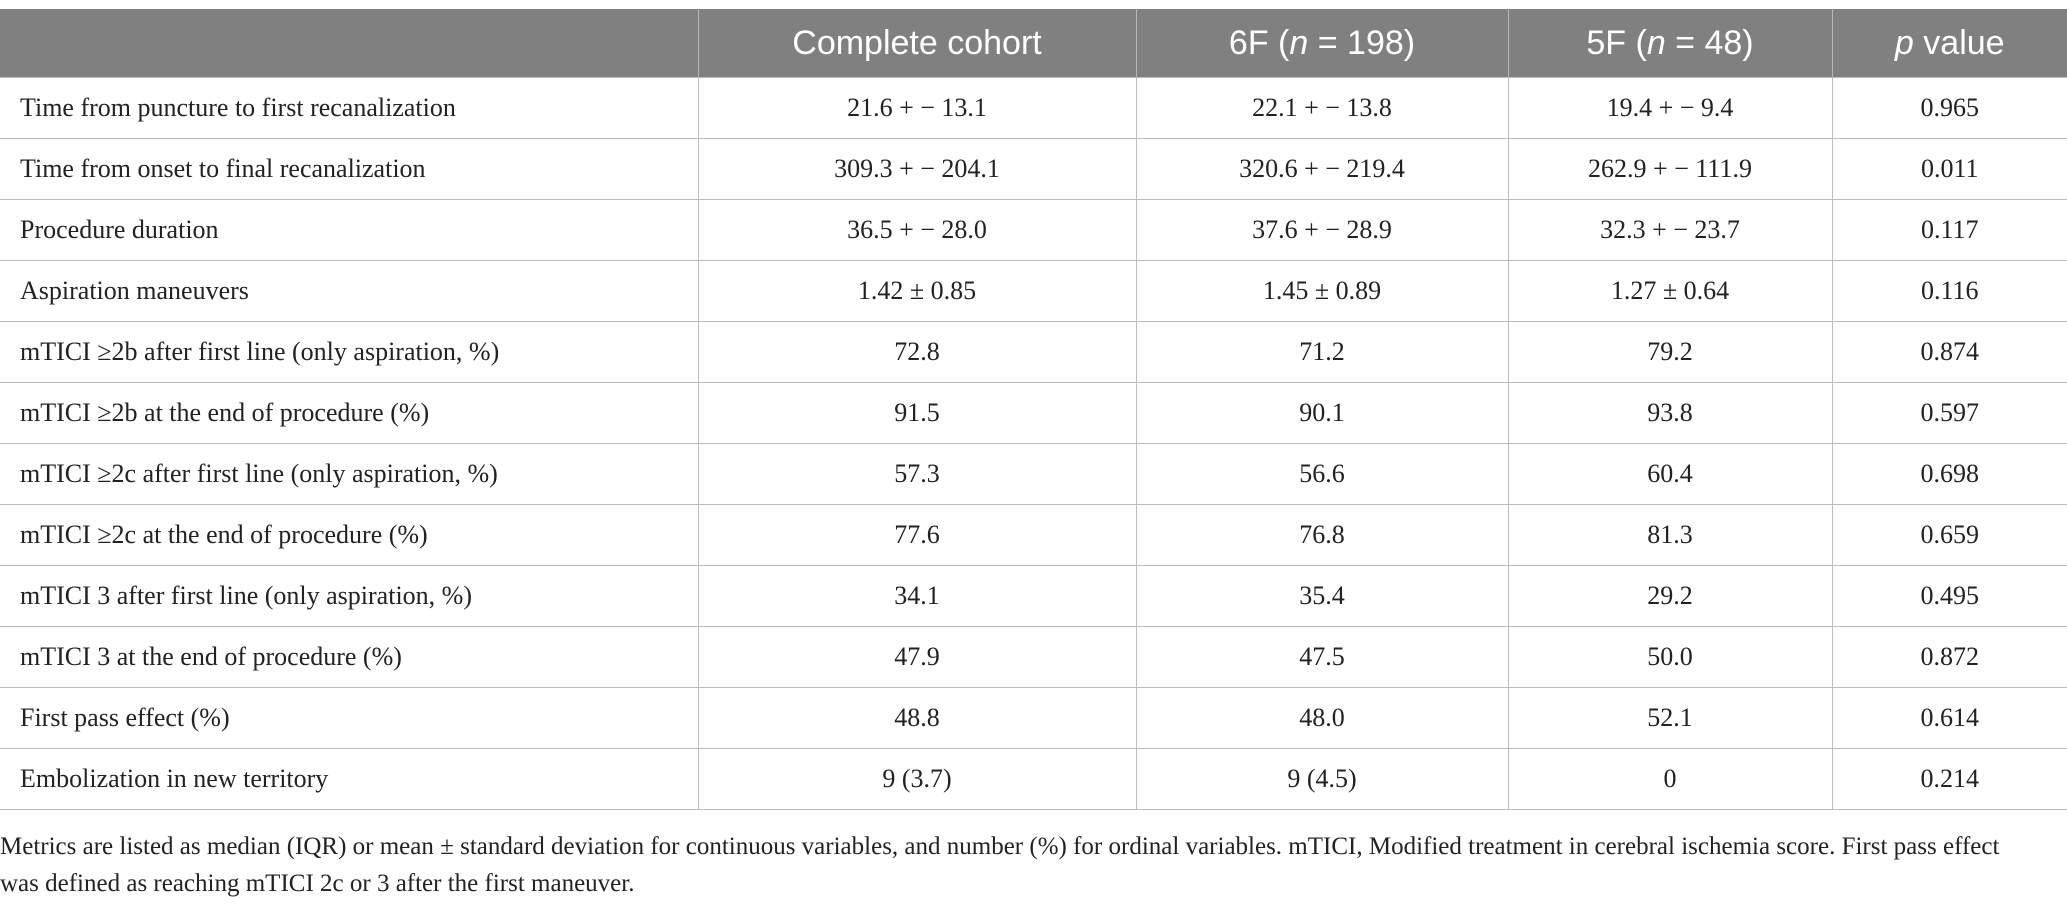  What do you see at coordinates (349, 291) in the screenshot?
I see `row-label: Aspiration maneuvers` at bounding box center [349, 291].